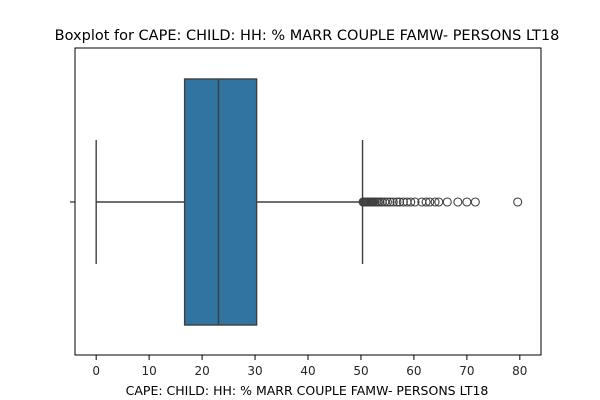 This screenshot has height=400, width=600. Describe the element at coordinates (413, 371) in the screenshot. I see `x-tick-label: 60` at that location.